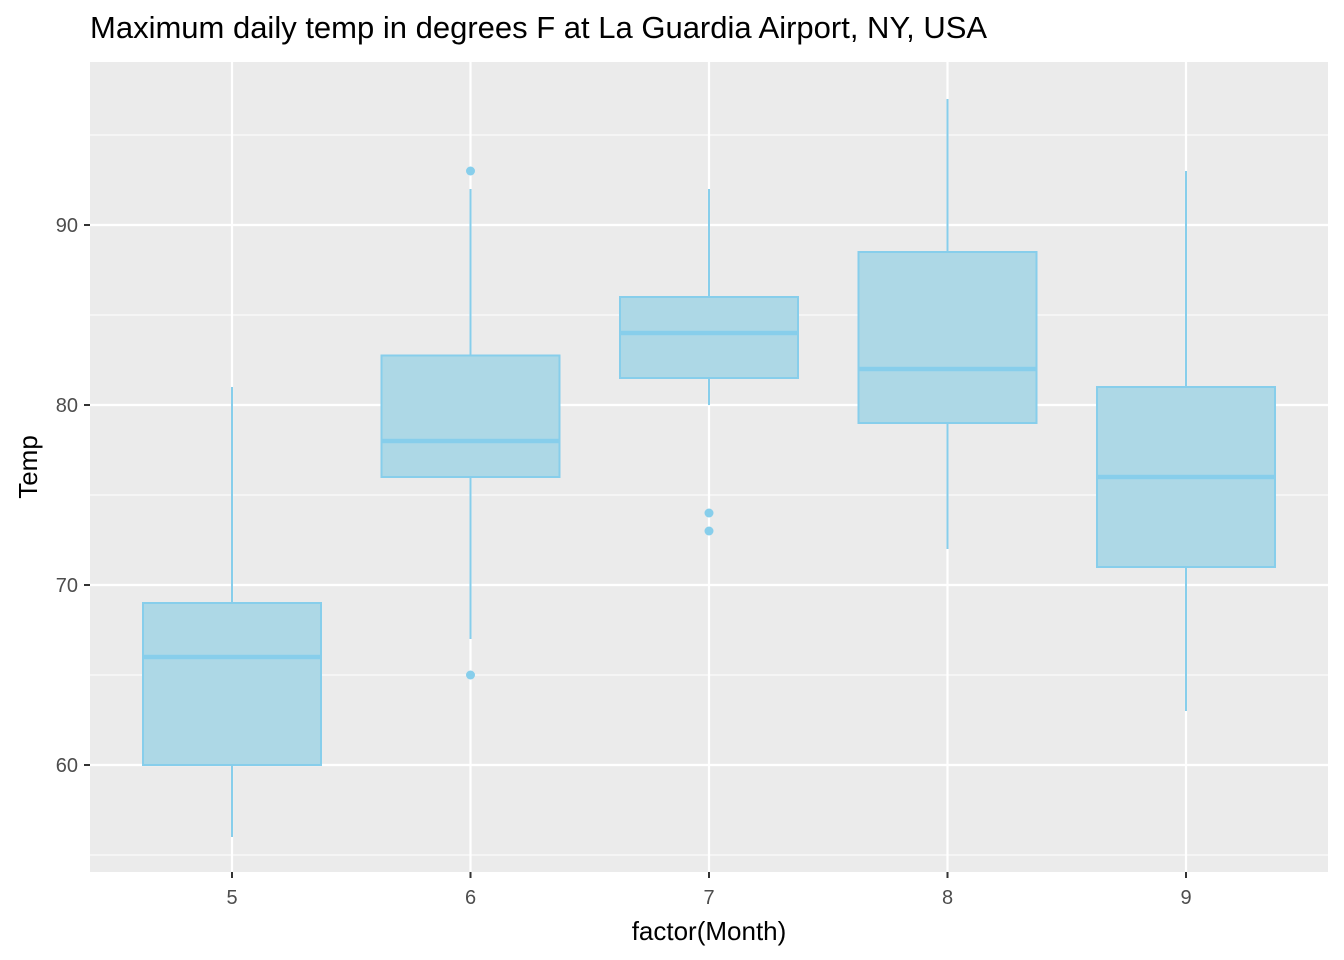  Describe the element at coordinates (1185, 898) in the screenshot. I see `x-tick-label: 9` at that location.